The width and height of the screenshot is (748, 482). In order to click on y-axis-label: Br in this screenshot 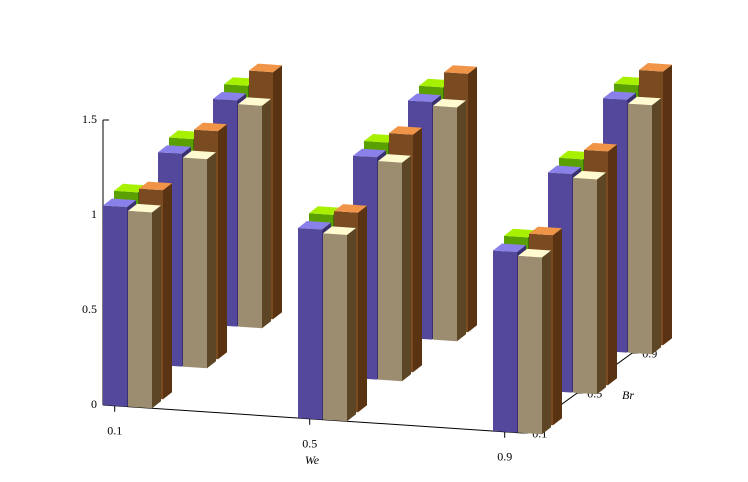, I will do `click(628, 395)`.